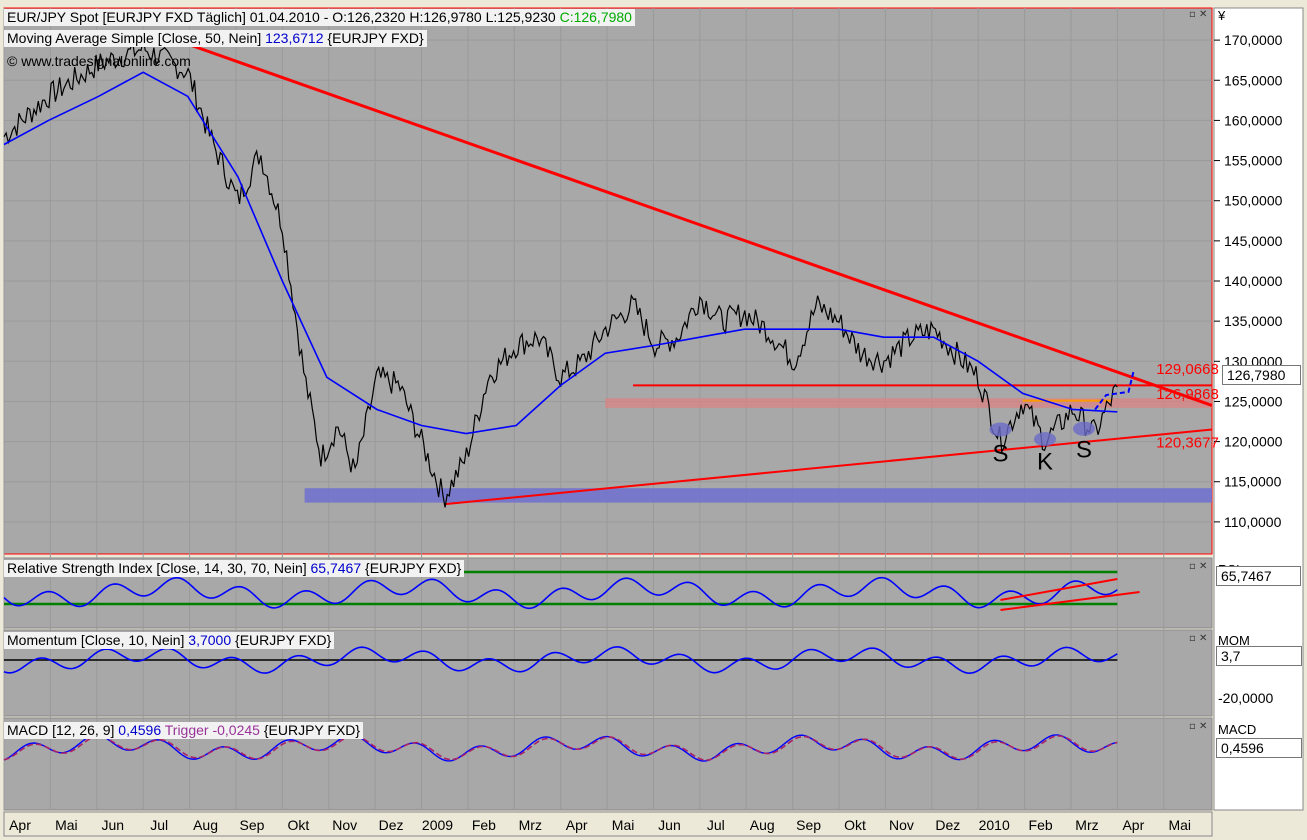 The image size is (1307, 840). Describe the element at coordinates (608, 824) in the screenshot. I see `x-axis` at that location.